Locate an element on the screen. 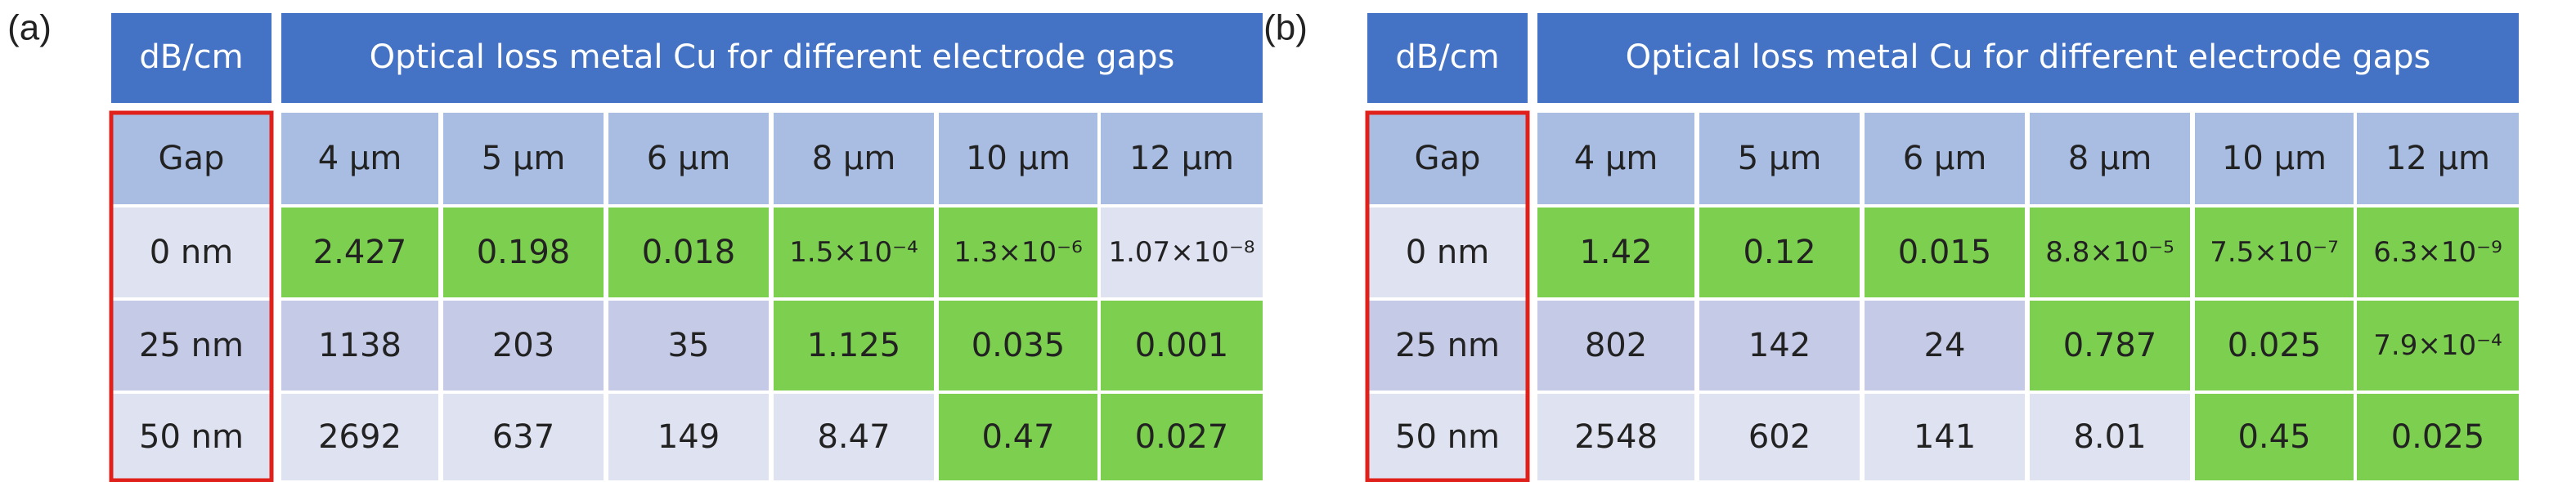  cell-text: 1.125 is located at coordinates (854, 345).